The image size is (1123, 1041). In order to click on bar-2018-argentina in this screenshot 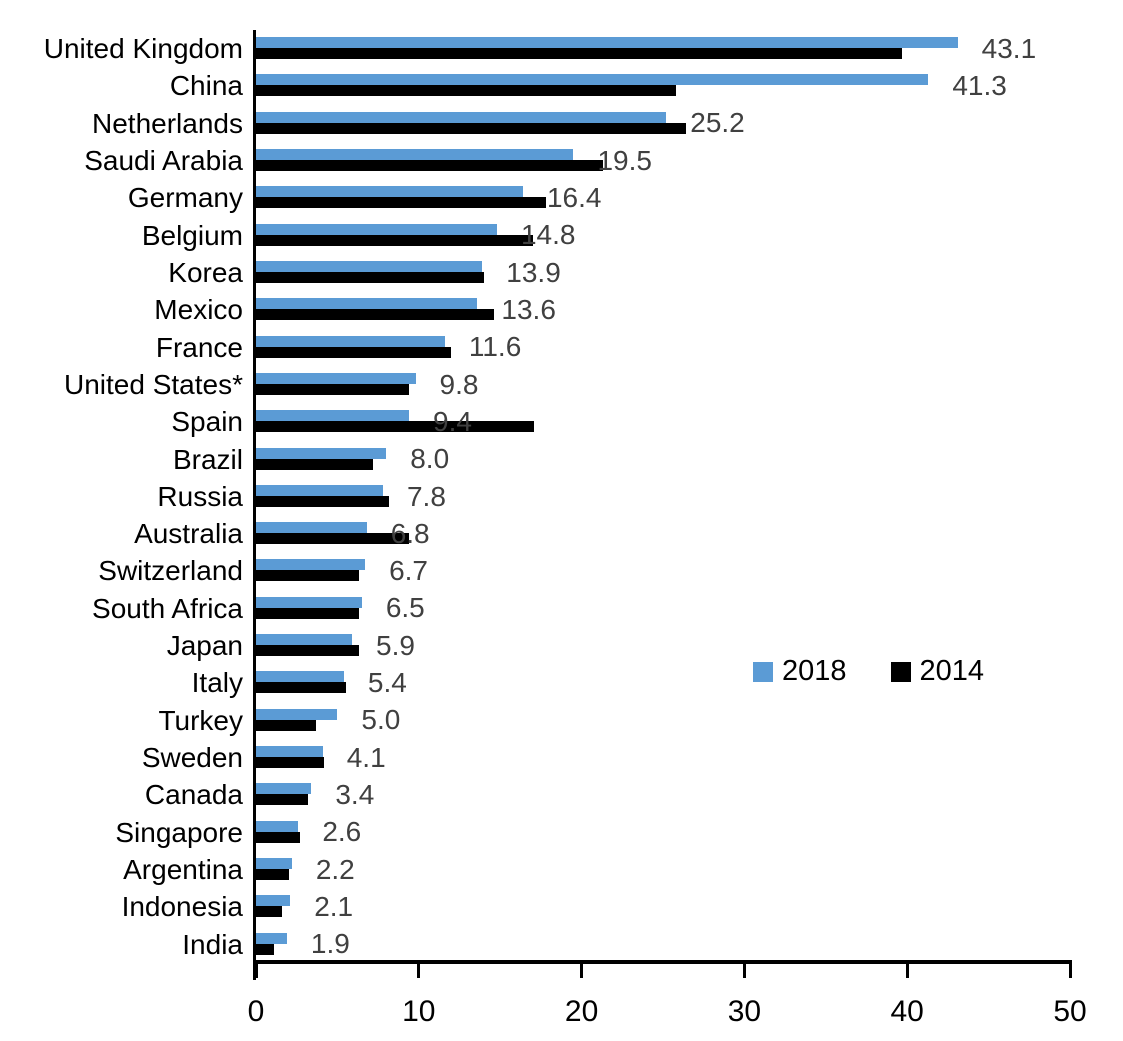, I will do `click(274, 864)`.